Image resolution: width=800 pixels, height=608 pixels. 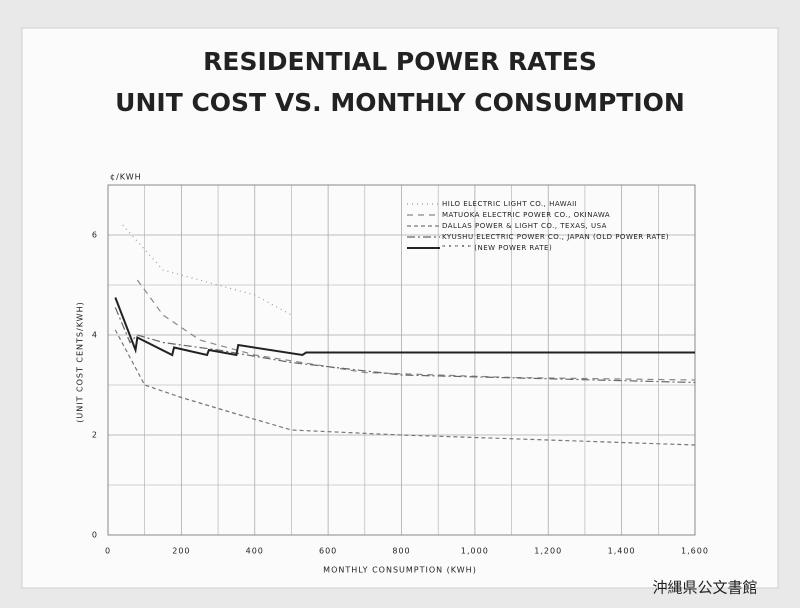 I want to click on chart-subtitle: UNIT COST VS. MONTHLY CONSUMPTION, so click(x=400, y=102).